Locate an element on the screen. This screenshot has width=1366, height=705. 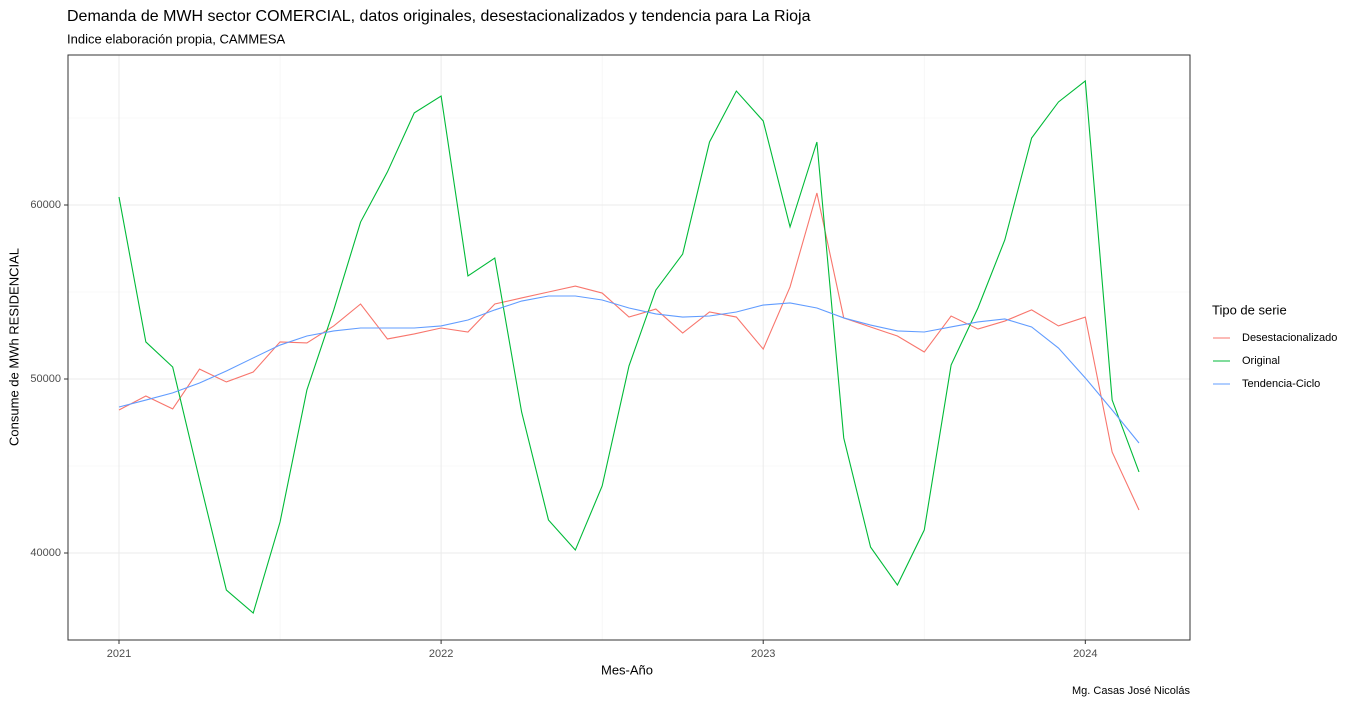
y-tick-label: 50000 is located at coordinates (45, 379).